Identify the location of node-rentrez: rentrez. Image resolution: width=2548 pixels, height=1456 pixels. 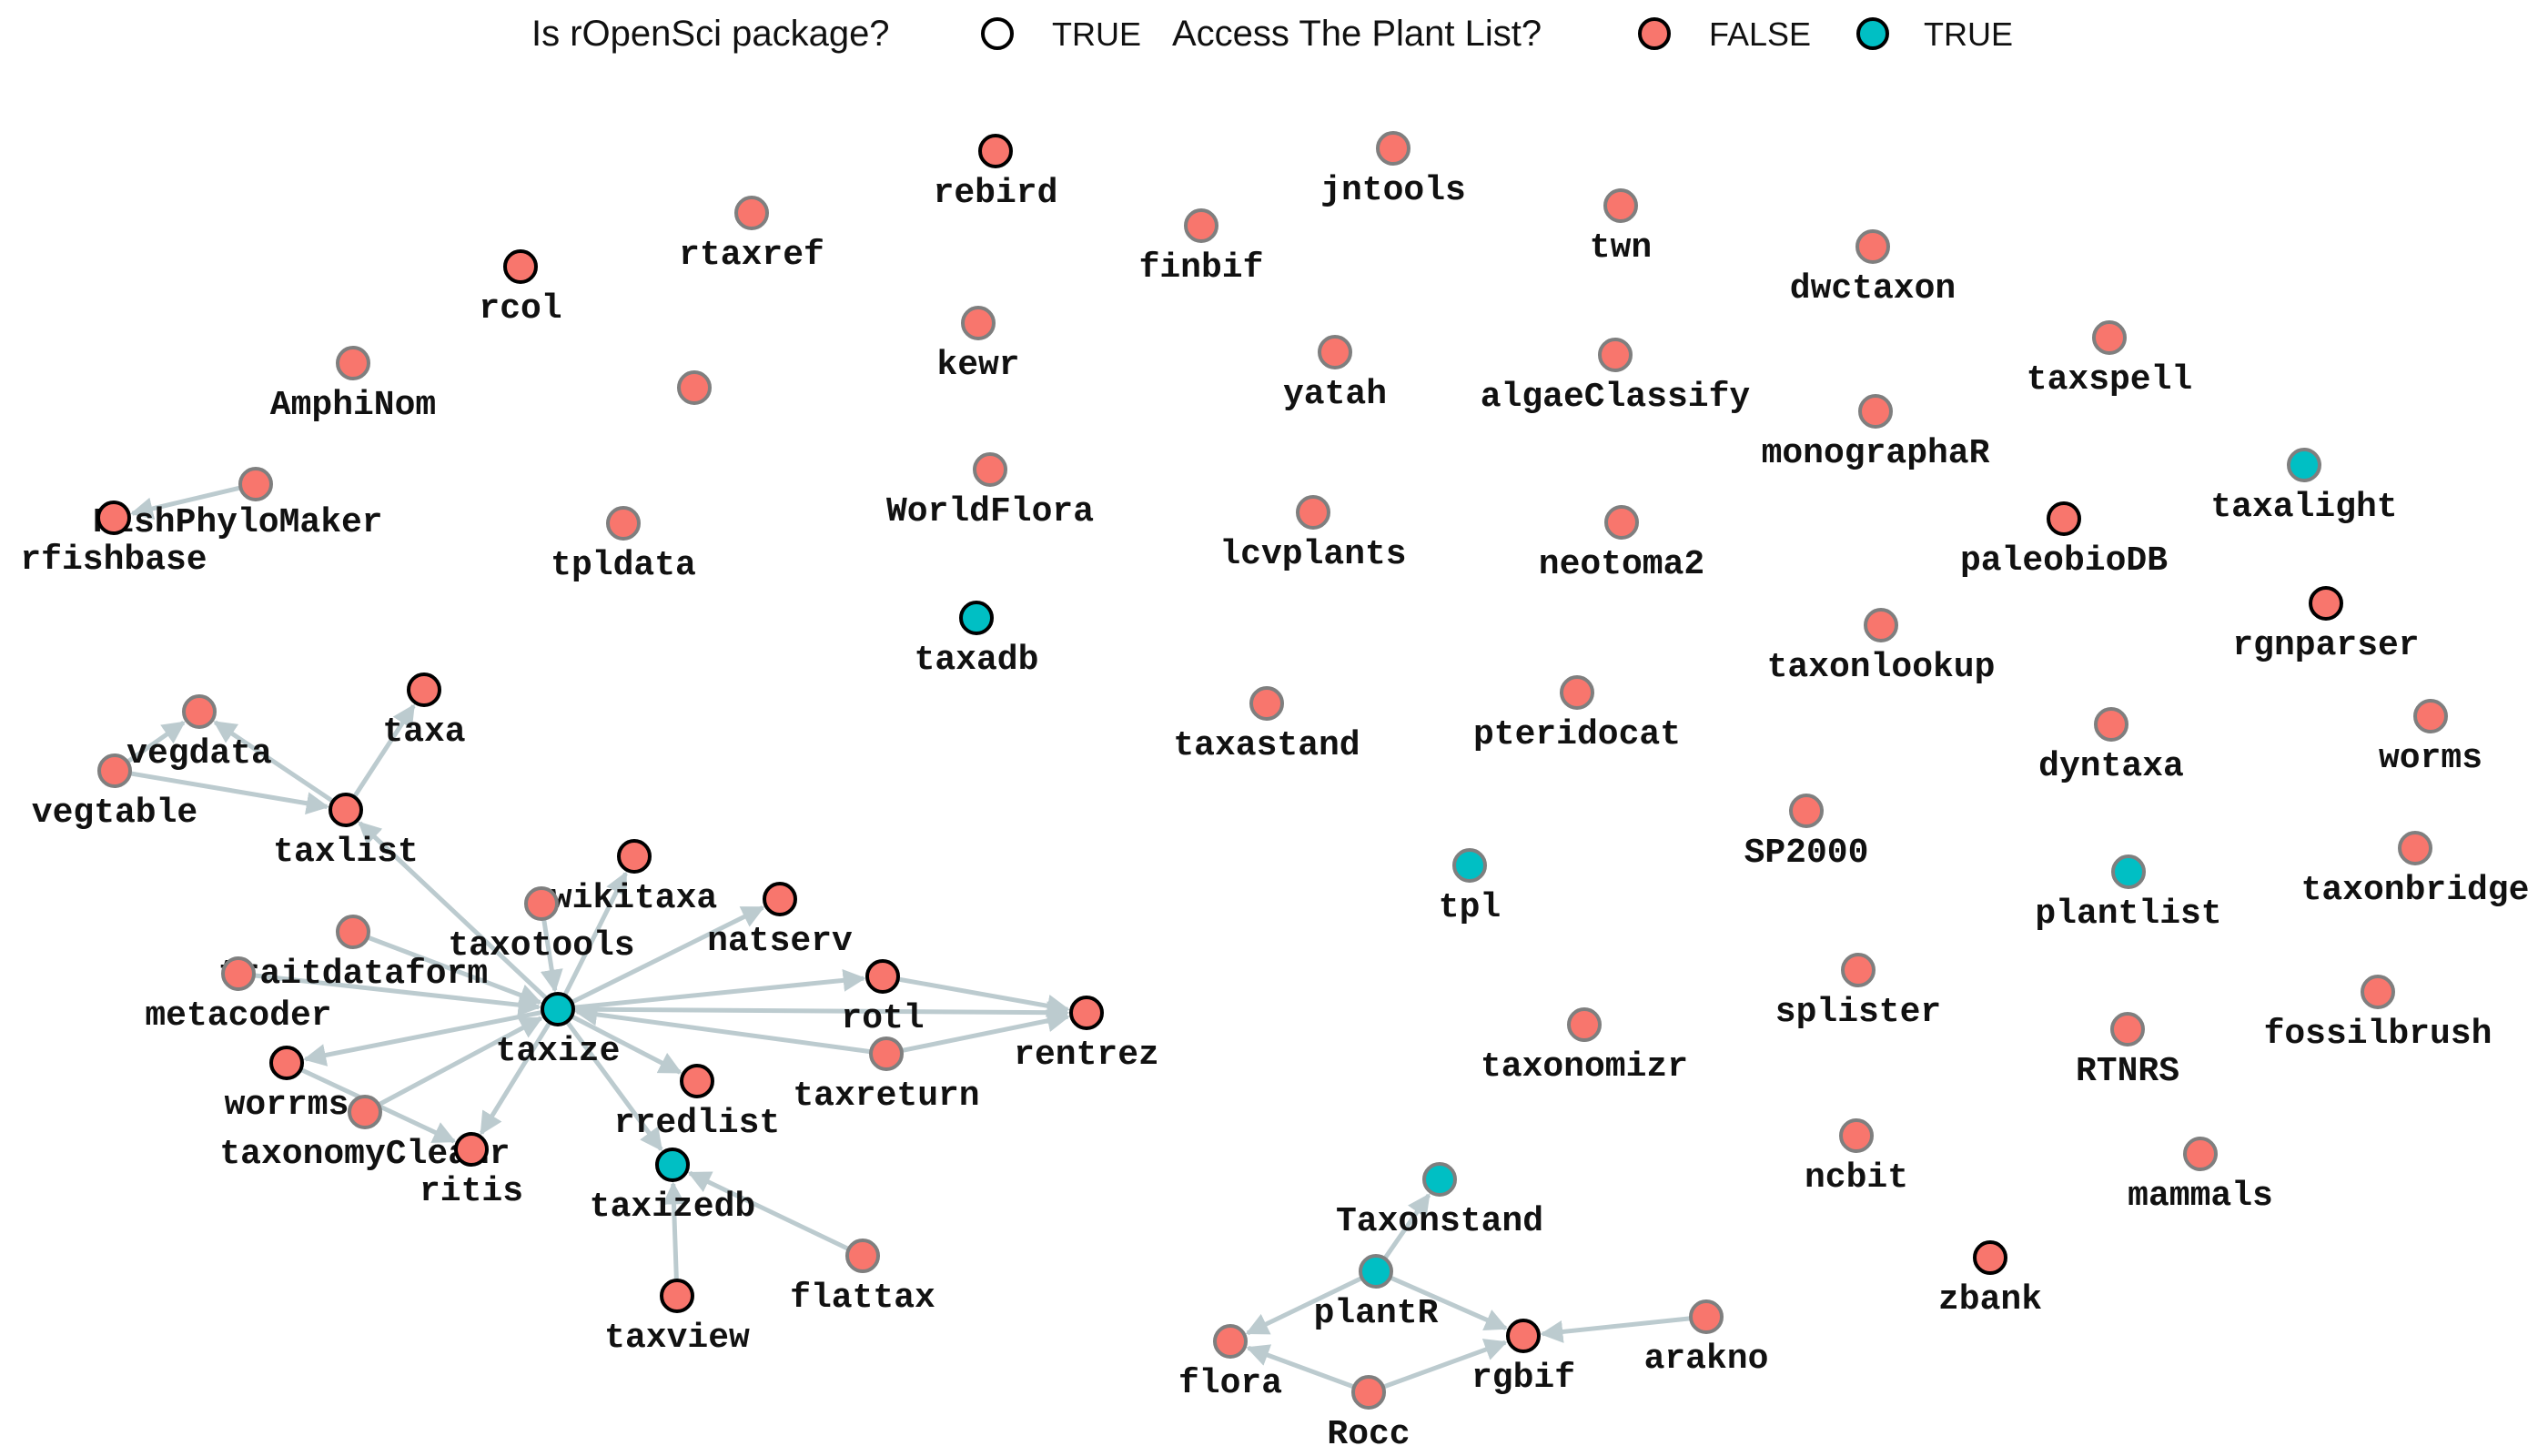
(1087, 1036).